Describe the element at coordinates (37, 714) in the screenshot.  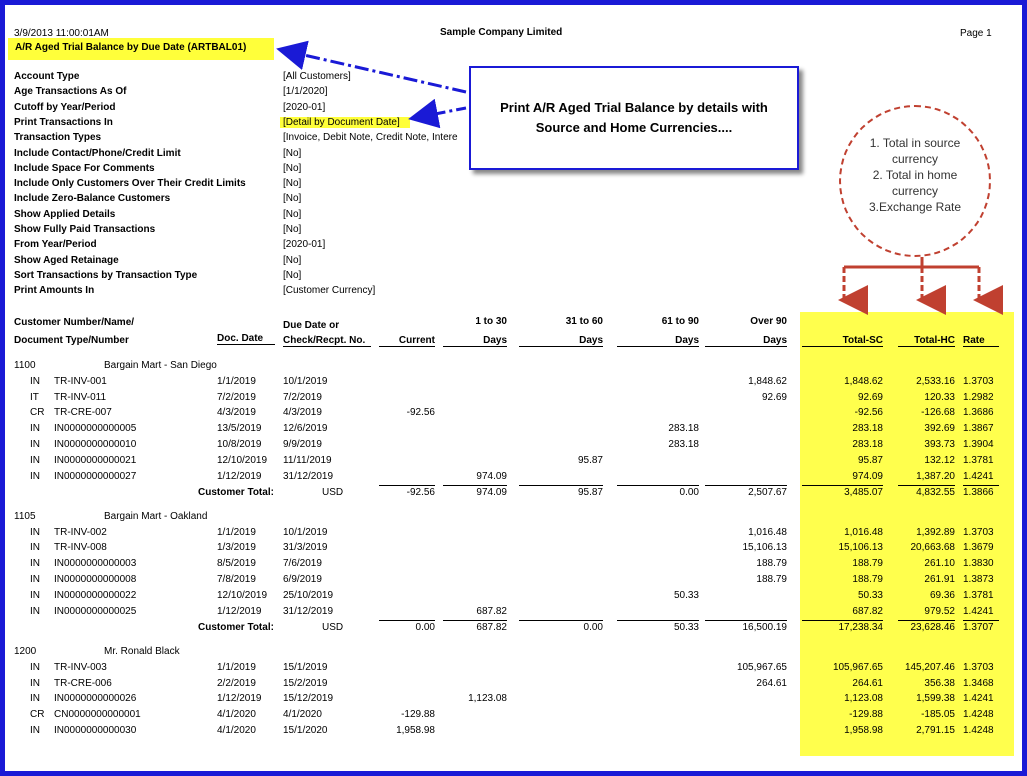
I see `row-type: CR` at that location.